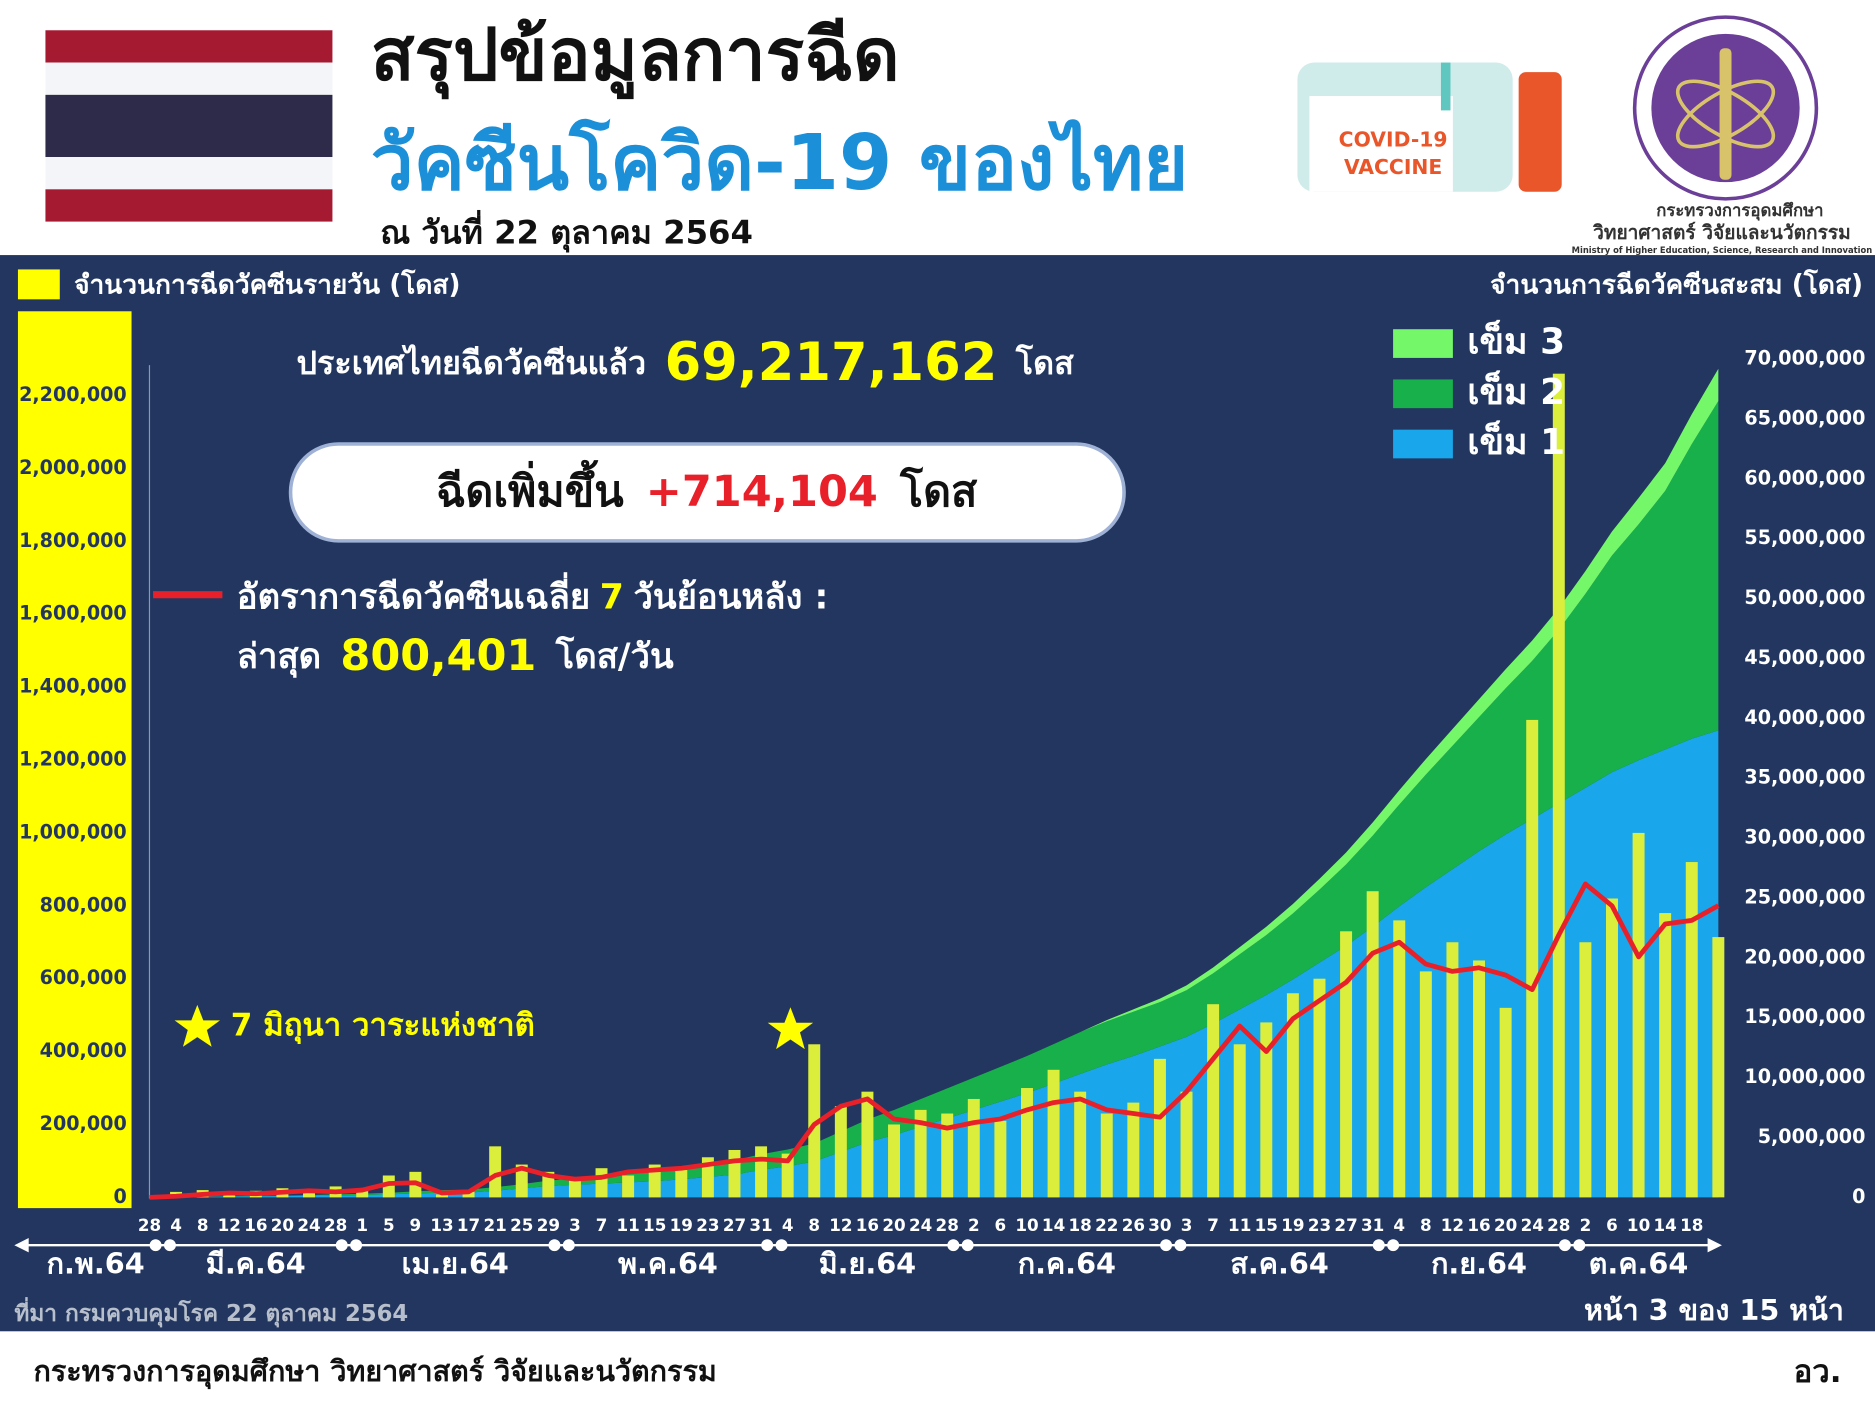 The height and width of the screenshot is (1407, 1875). Describe the element at coordinates (74, 760) in the screenshot. I see `y-axis-band` at that location.